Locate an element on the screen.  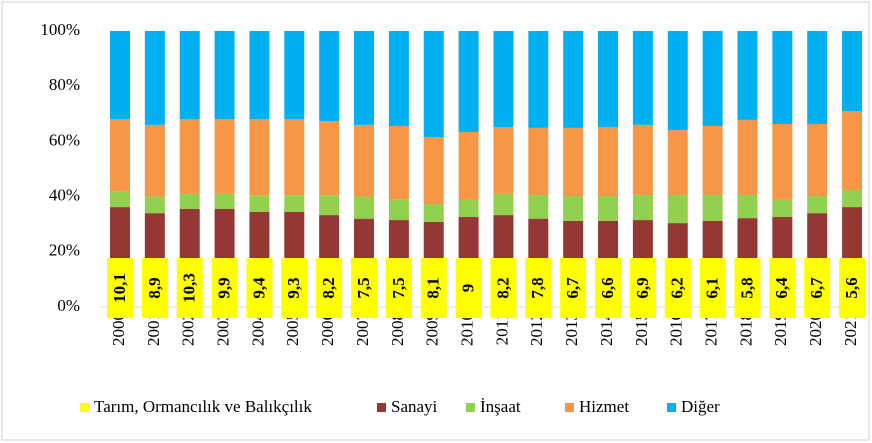
data-label: 8,9 is located at coordinates (154, 287).